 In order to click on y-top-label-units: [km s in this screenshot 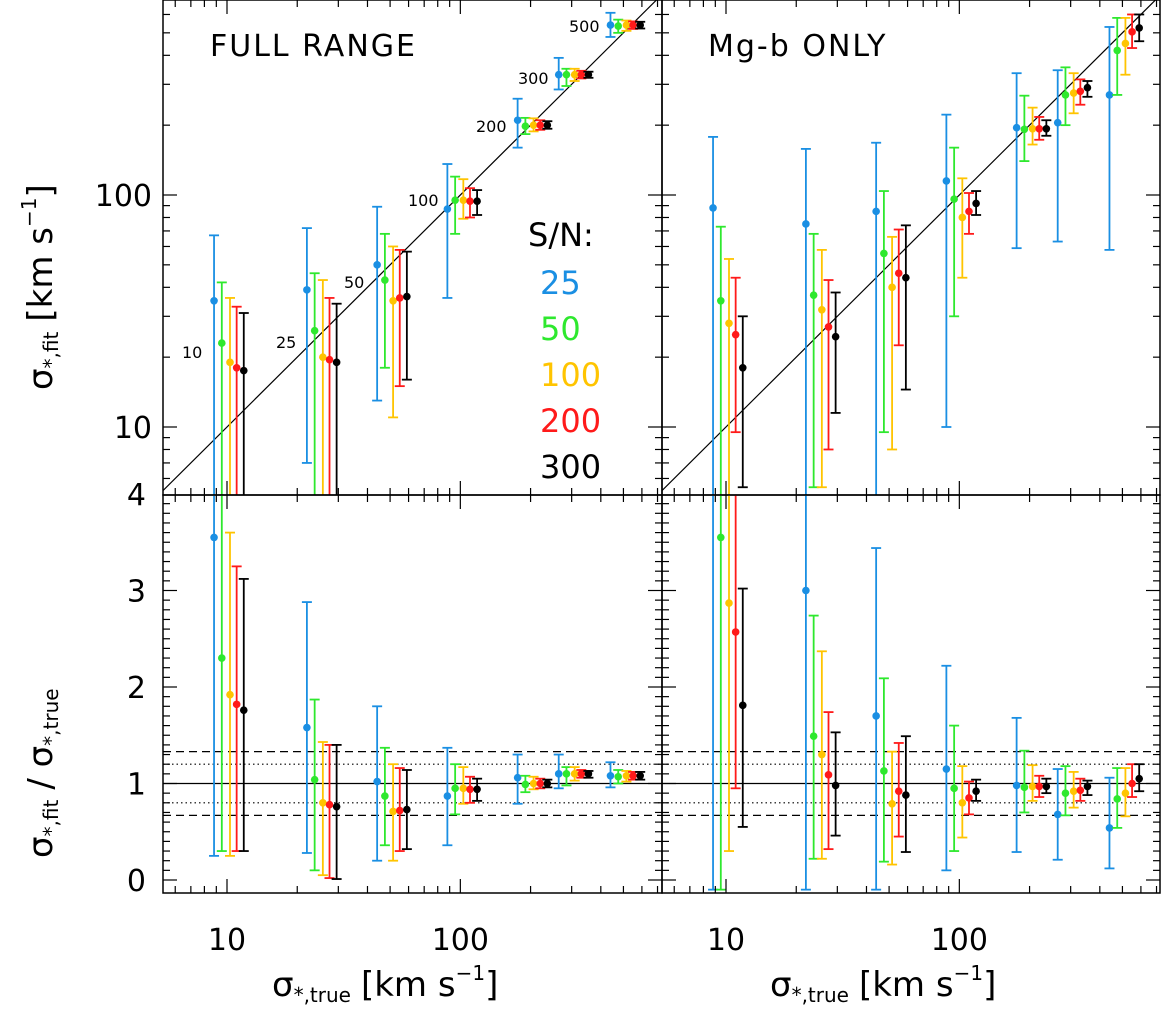, I will do `click(41, 274)`.